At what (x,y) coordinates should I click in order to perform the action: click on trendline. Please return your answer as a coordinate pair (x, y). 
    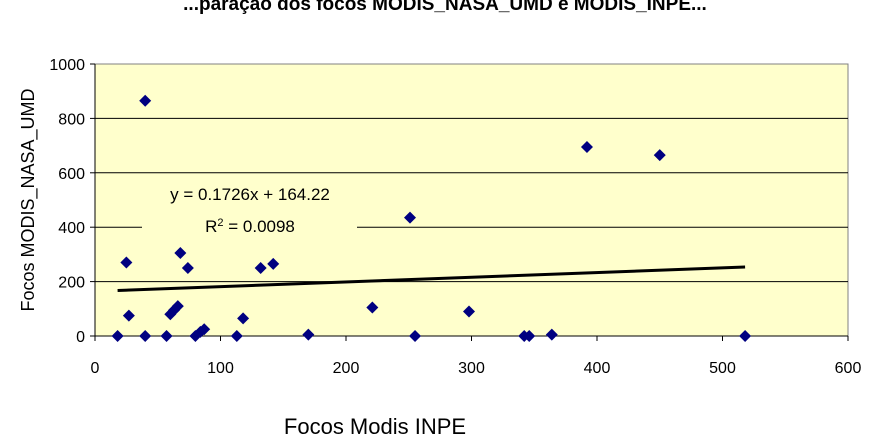
    Looking at the image, I should click on (431, 278).